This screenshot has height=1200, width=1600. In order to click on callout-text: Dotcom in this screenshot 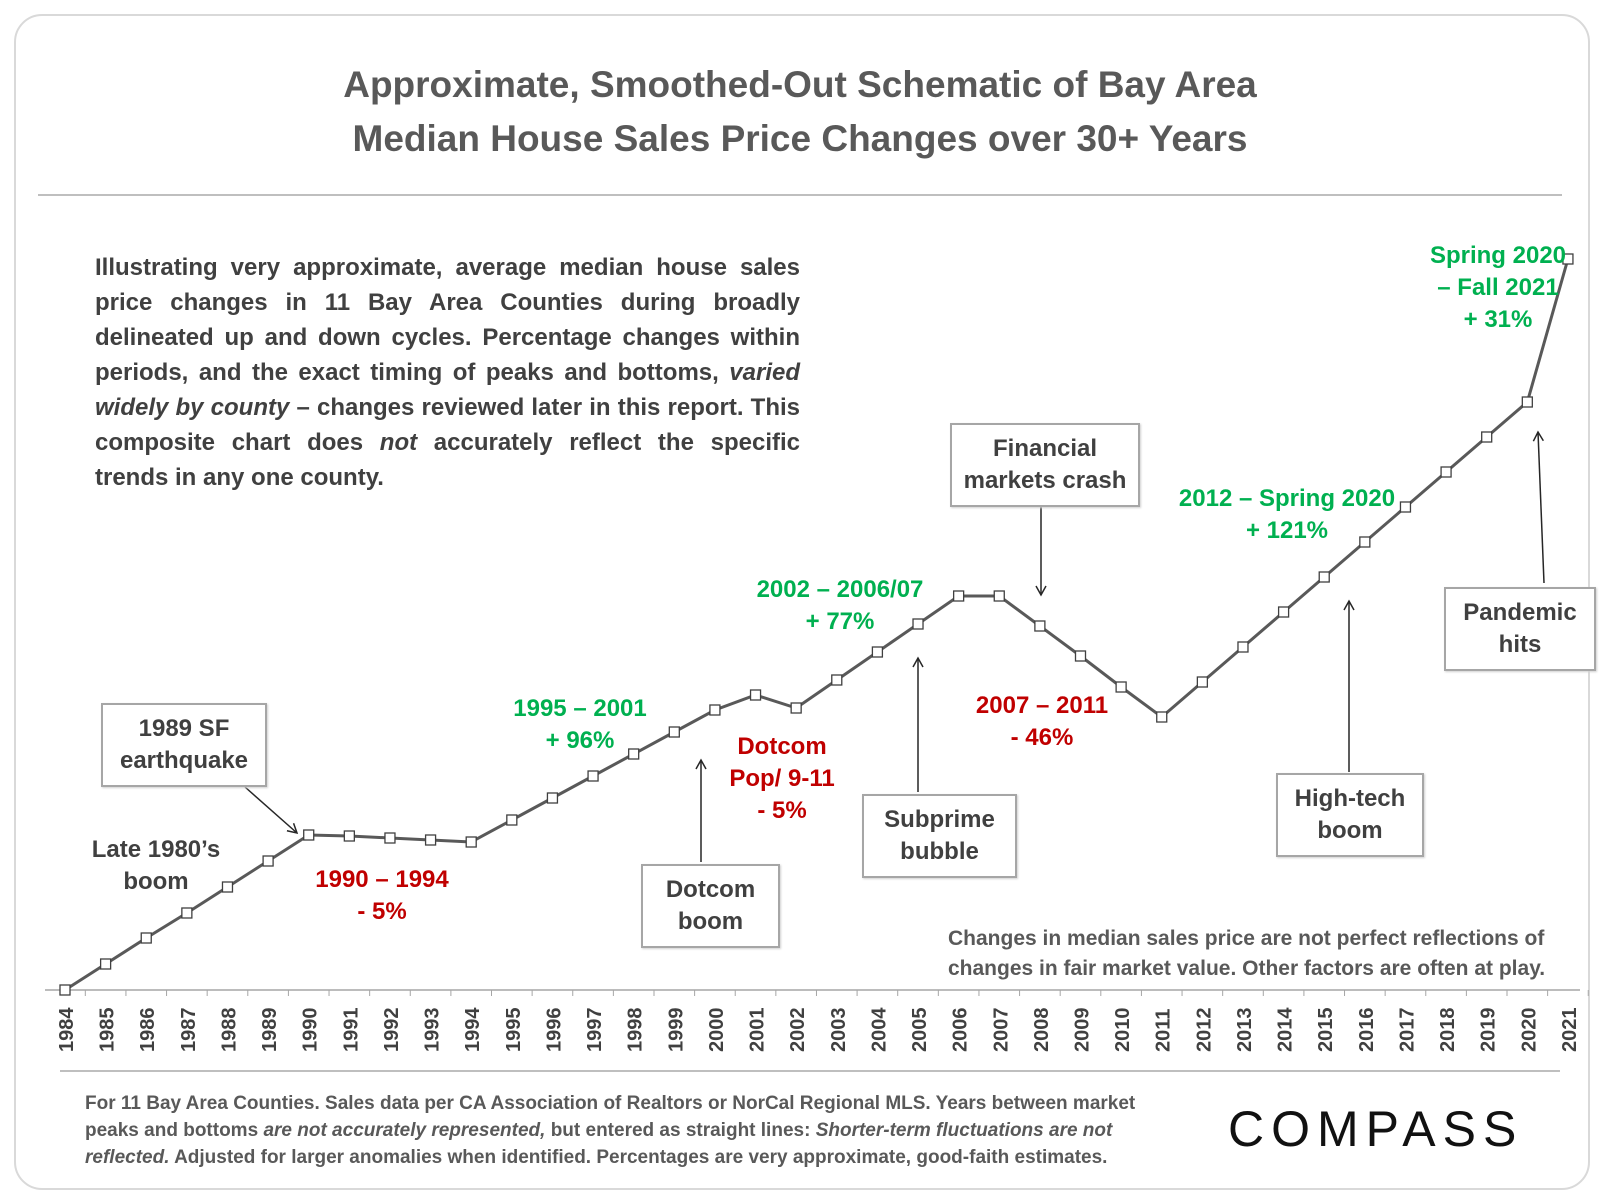, I will do `click(710, 889)`.